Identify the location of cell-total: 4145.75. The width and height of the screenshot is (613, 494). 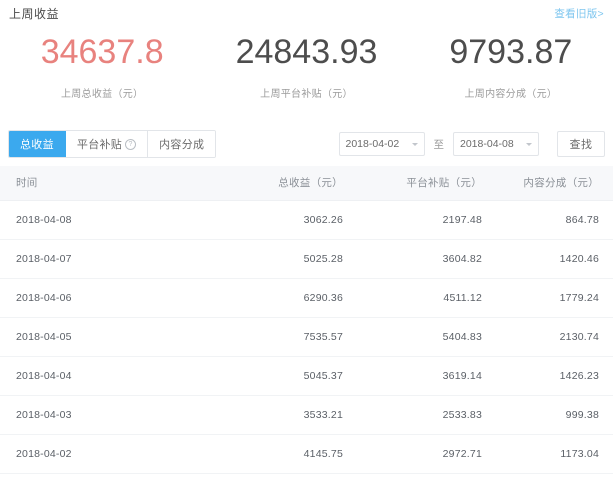
(285, 454).